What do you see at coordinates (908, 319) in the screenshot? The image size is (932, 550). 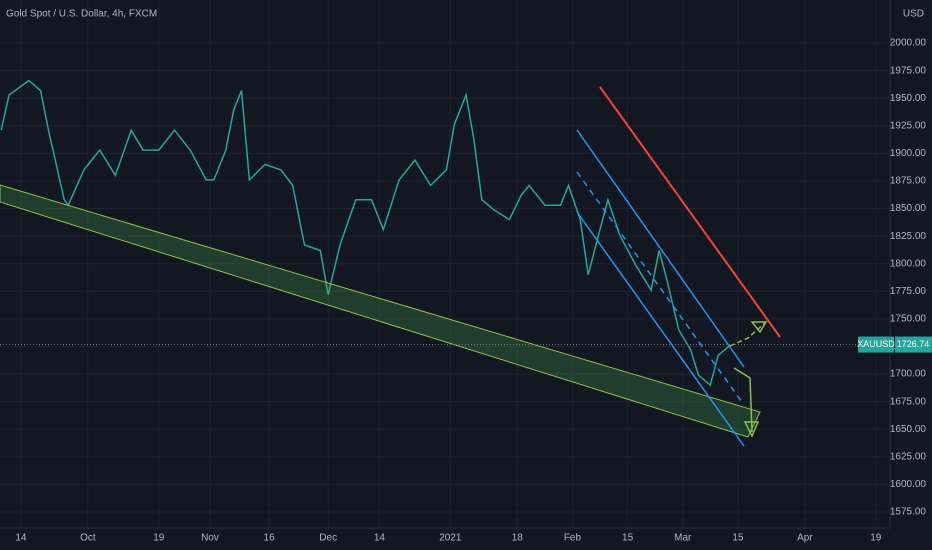 I see `y-tick-label: 1750.00` at bounding box center [908, 319].